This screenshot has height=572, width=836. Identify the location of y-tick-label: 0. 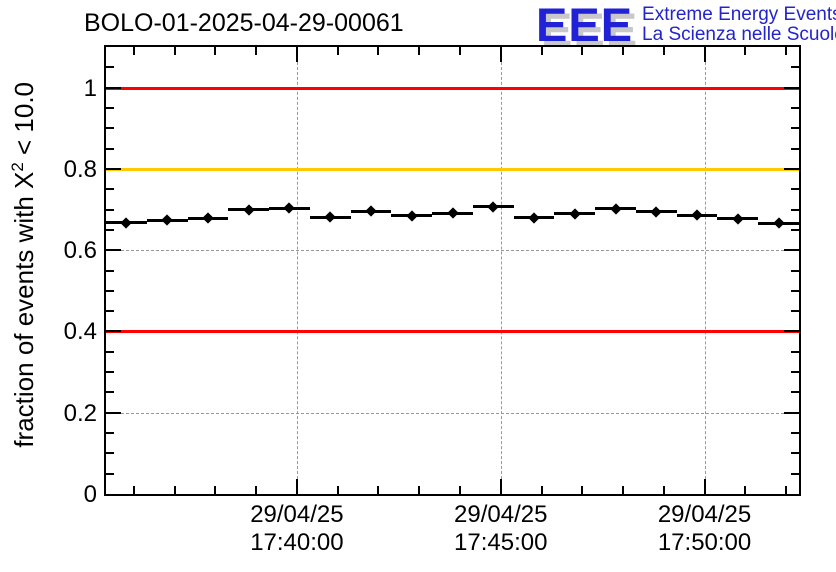
(90, 494).